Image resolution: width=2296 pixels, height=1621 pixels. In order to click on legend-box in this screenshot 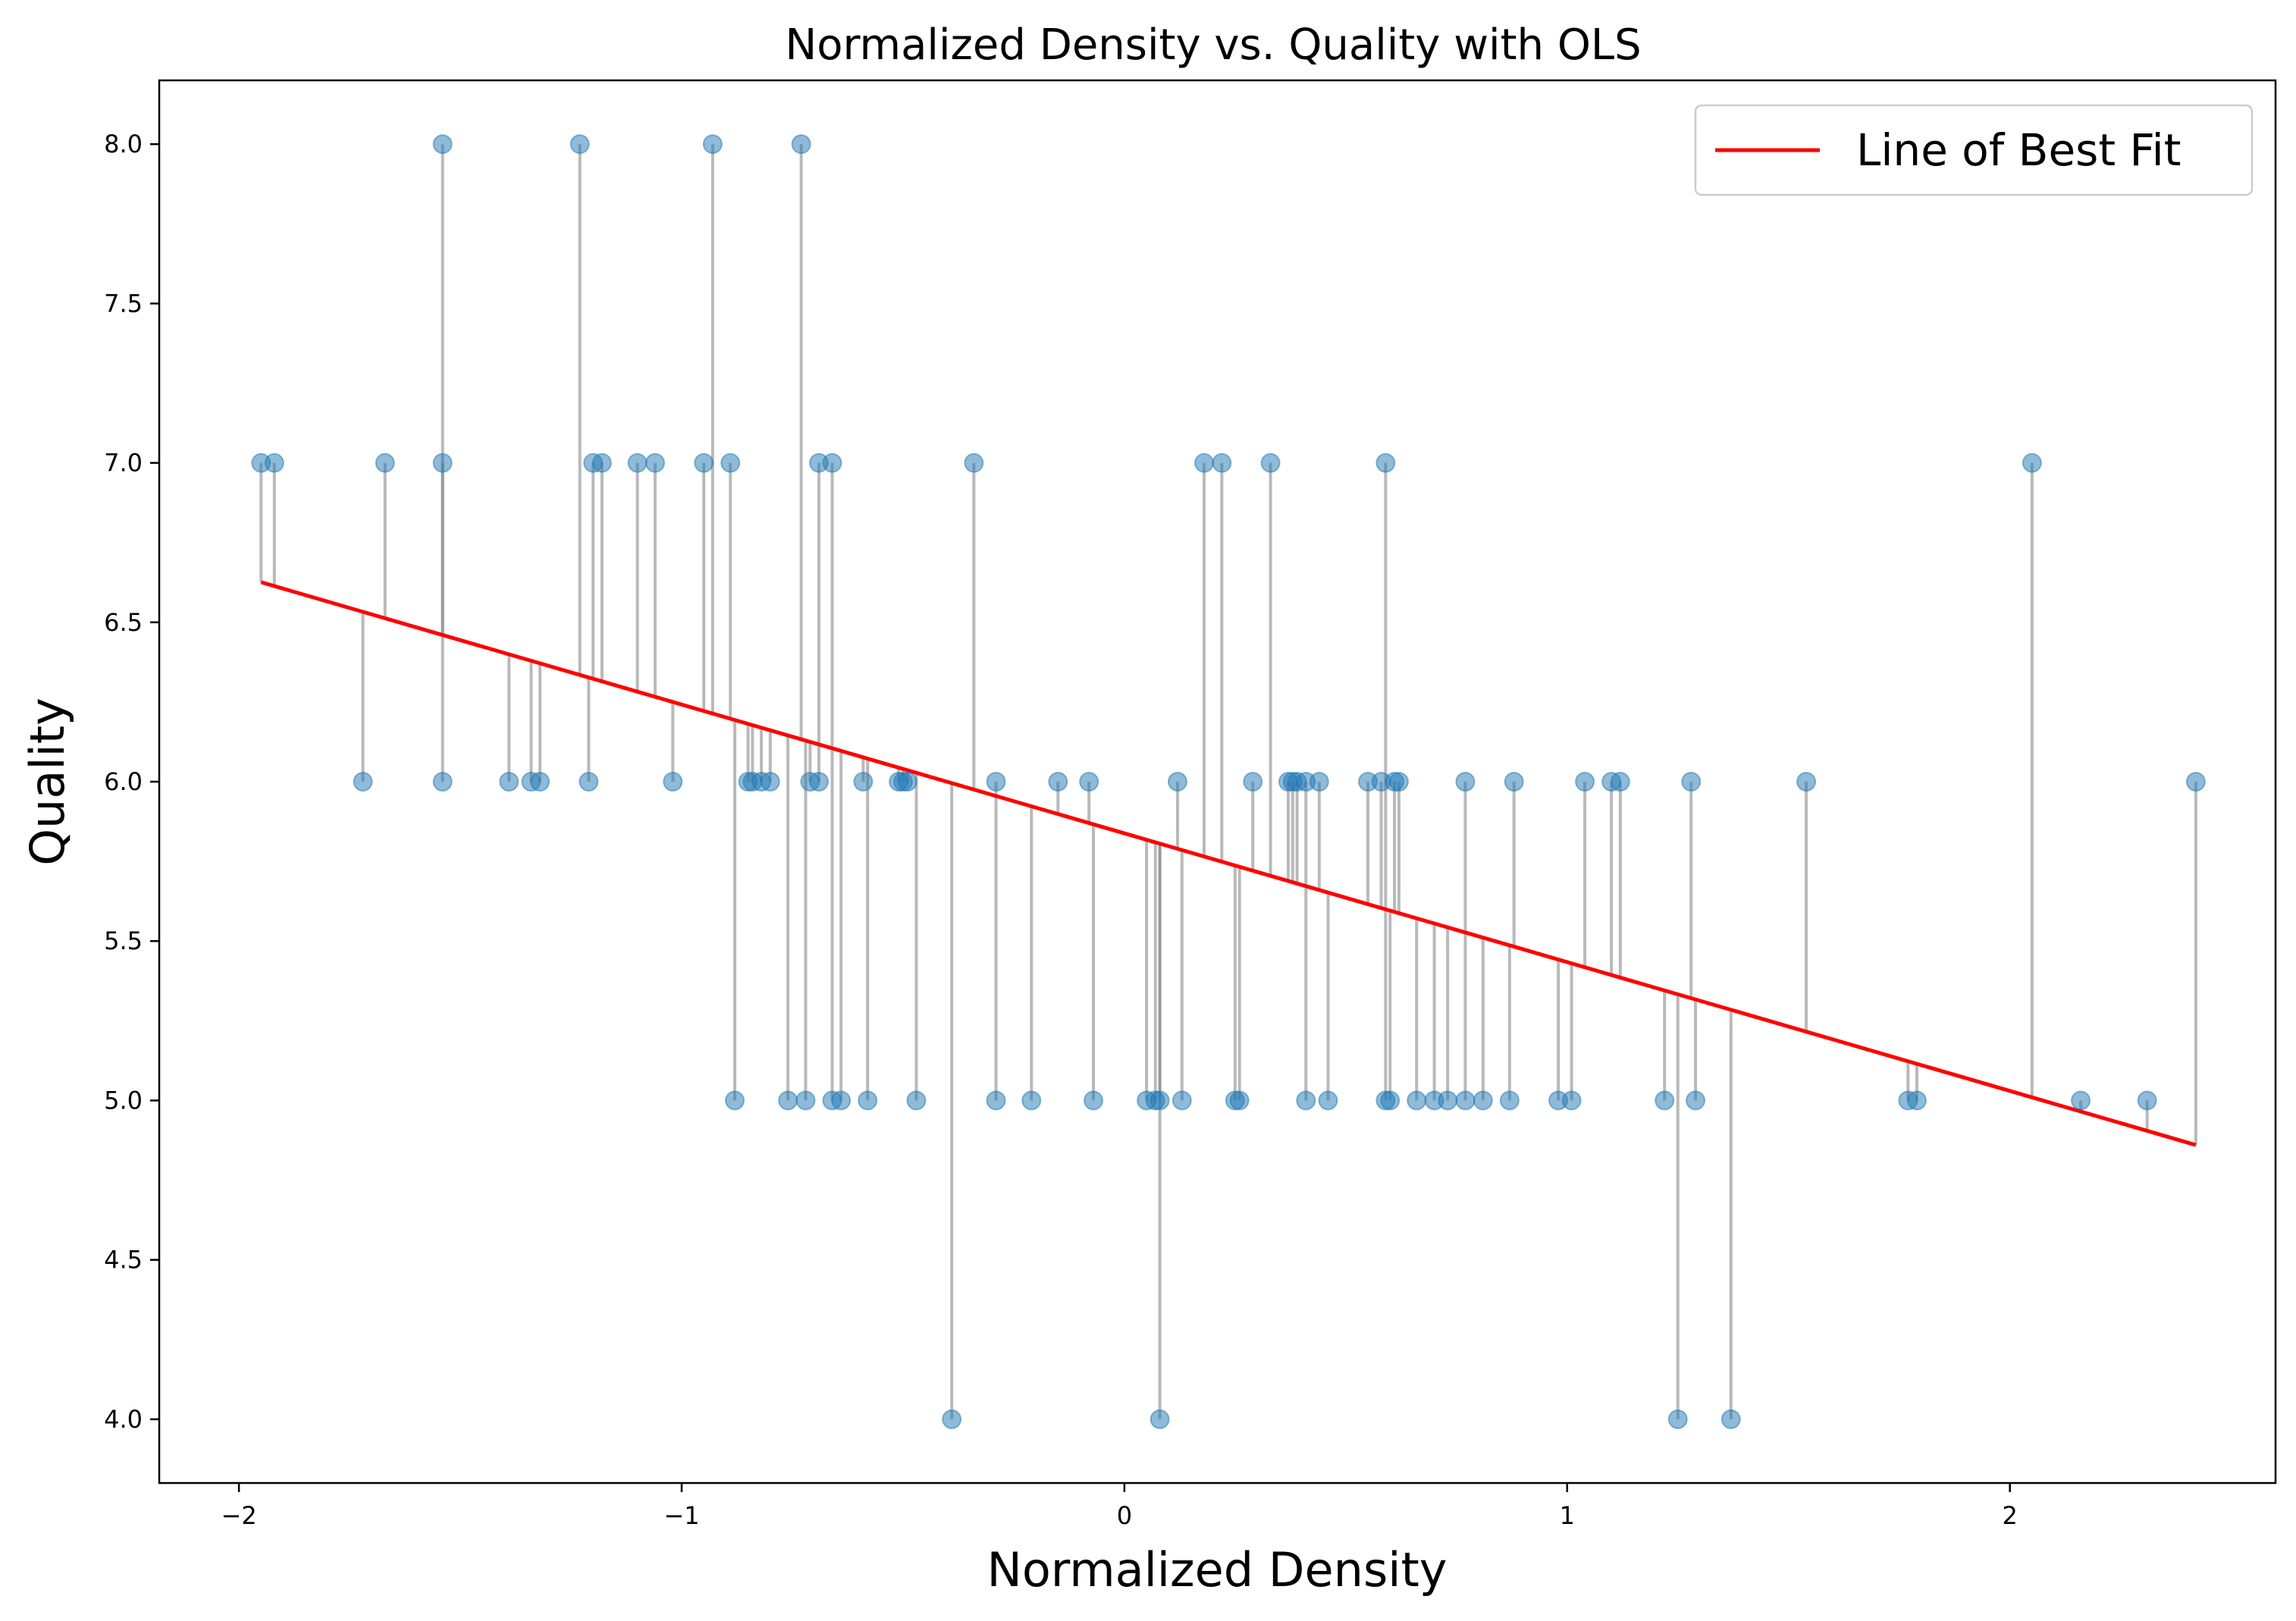, I will do `click(1974, 150)`.